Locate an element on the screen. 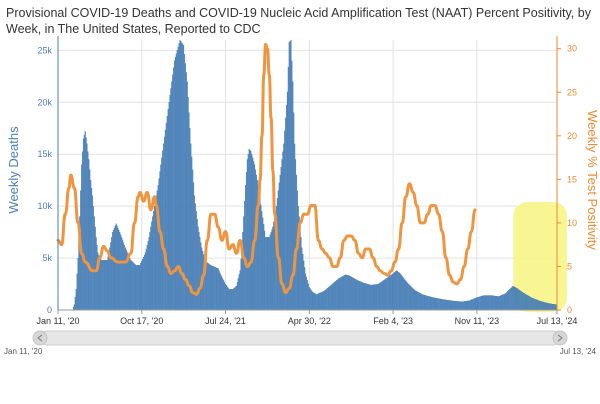 The height and width of the screenshot is (404, 600). y-right-tick-label: 20 is located at coordinates (572, 136).